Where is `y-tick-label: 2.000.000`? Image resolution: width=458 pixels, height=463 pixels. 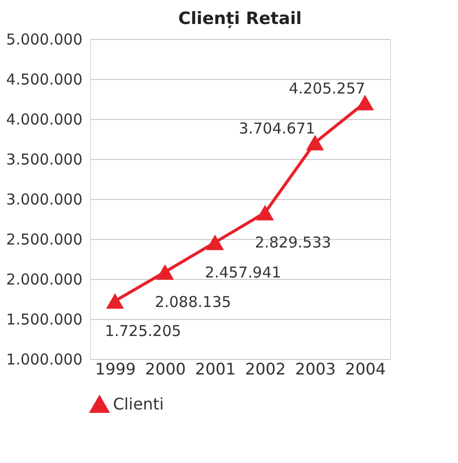
y-tick-label: 2.000.000 is located at coordinates (44, 279).